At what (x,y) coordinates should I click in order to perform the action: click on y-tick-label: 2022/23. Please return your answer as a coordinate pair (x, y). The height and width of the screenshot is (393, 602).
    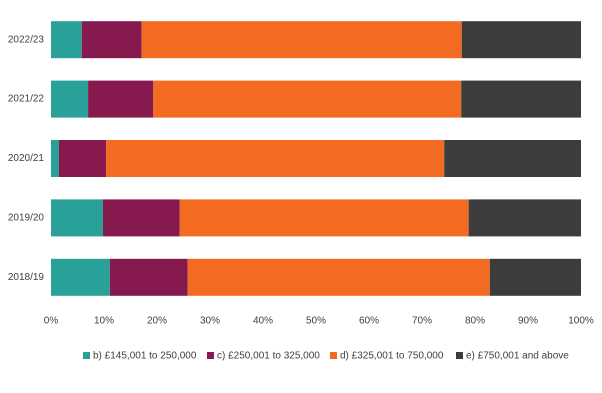
    Looking at the image, I should click on (26, 39).